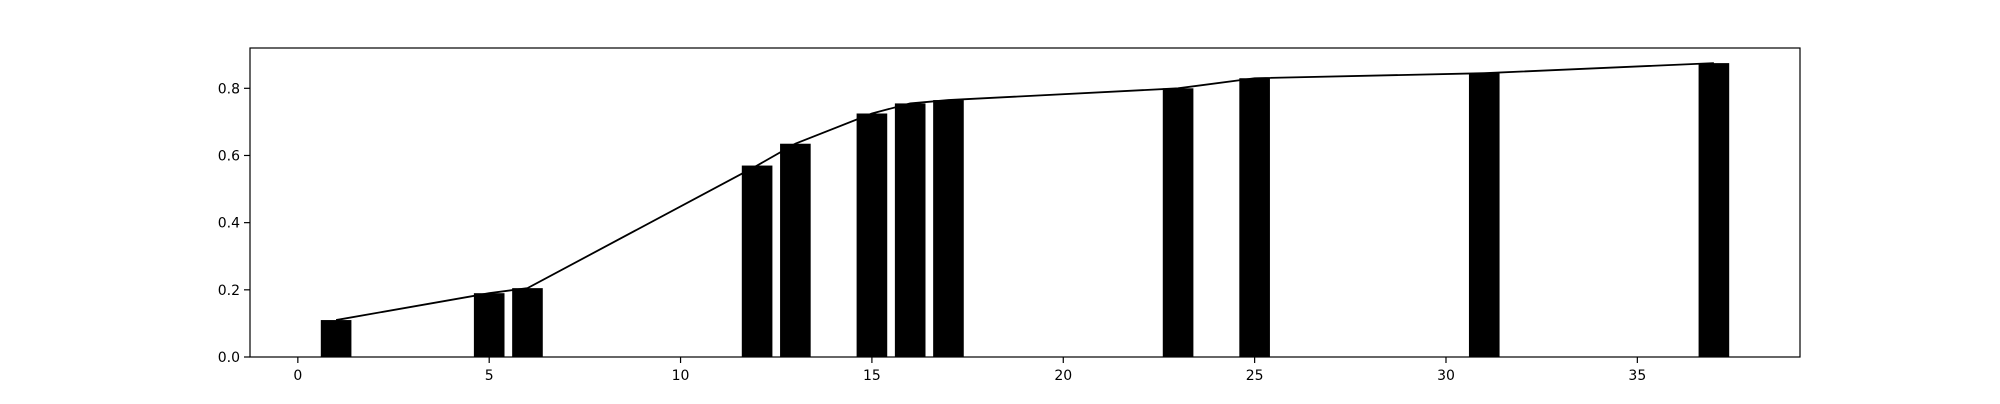 This screenshot has height=404, width=2000. I want to click on x-ticks-group: 0 5 10 15 20 25 30 35, so click(969, 370).